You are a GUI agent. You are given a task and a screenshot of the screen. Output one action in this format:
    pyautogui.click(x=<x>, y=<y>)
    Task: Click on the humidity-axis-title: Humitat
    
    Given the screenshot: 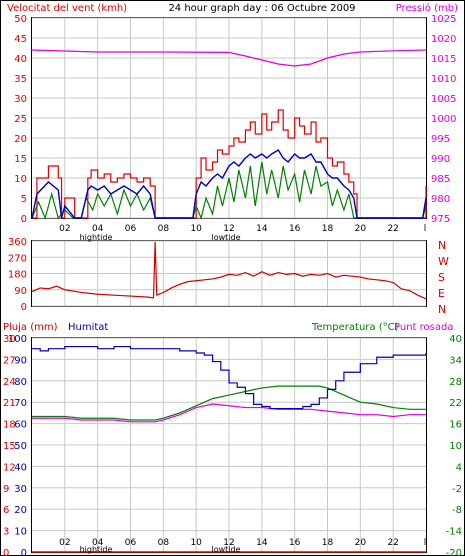 What is the action you would take?
    pyautogui.click(x=88, y=327)
    